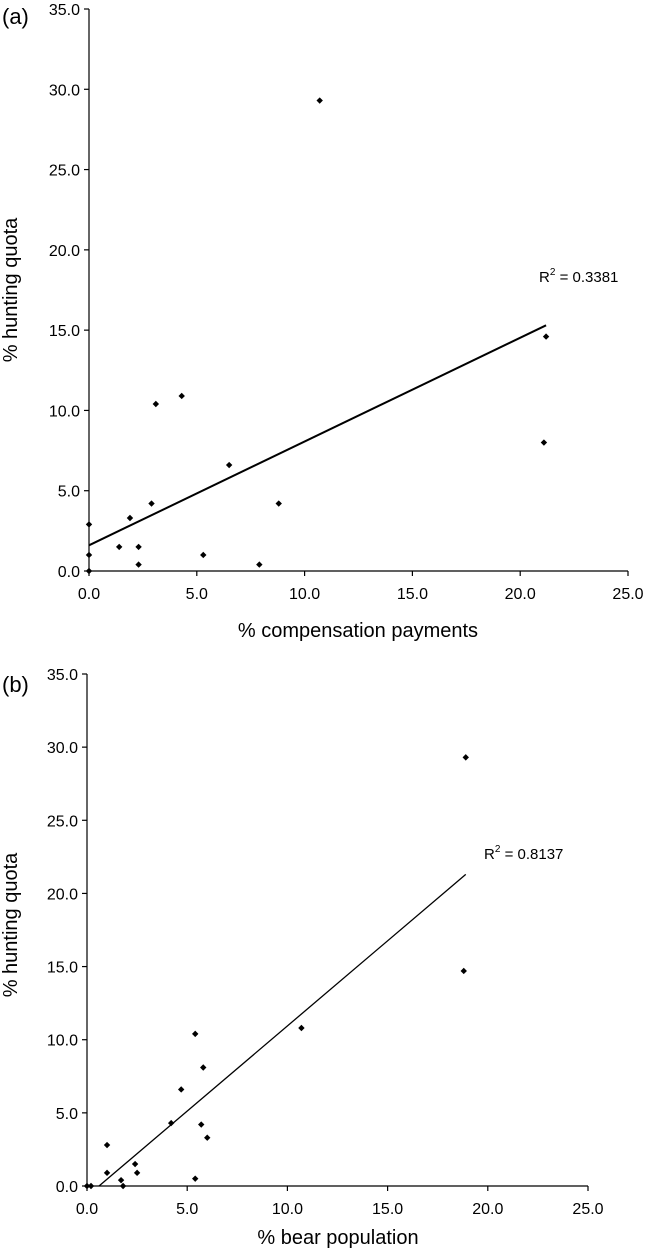 Image resolution: width=648 pixels, height=1250 pixels. Describe the element at coordinates (627, 594) in the screenshot. I see `panel-a-x-tick-label: 25.0` at that location.